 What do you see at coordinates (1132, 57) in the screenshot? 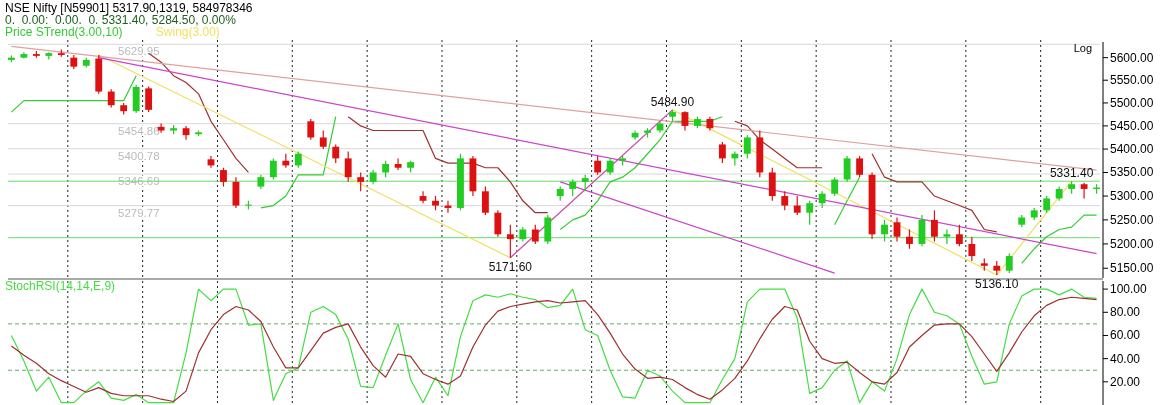
I see `y-tick-label: 5600.00` at bounding box center [1132, 57].